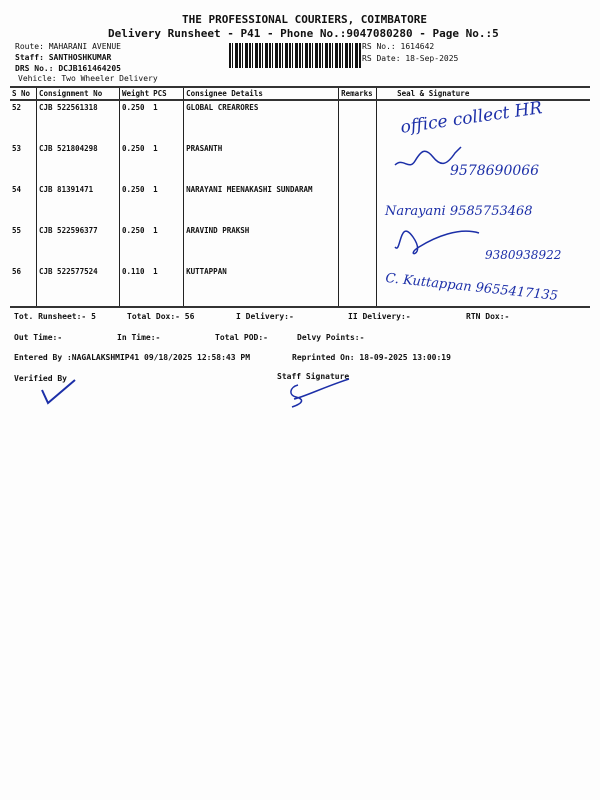 The image size is (600, 800). I want to click on company-title: THE PROFESSIONAL COURIERS, COIMBATORE, so click(305, 19).